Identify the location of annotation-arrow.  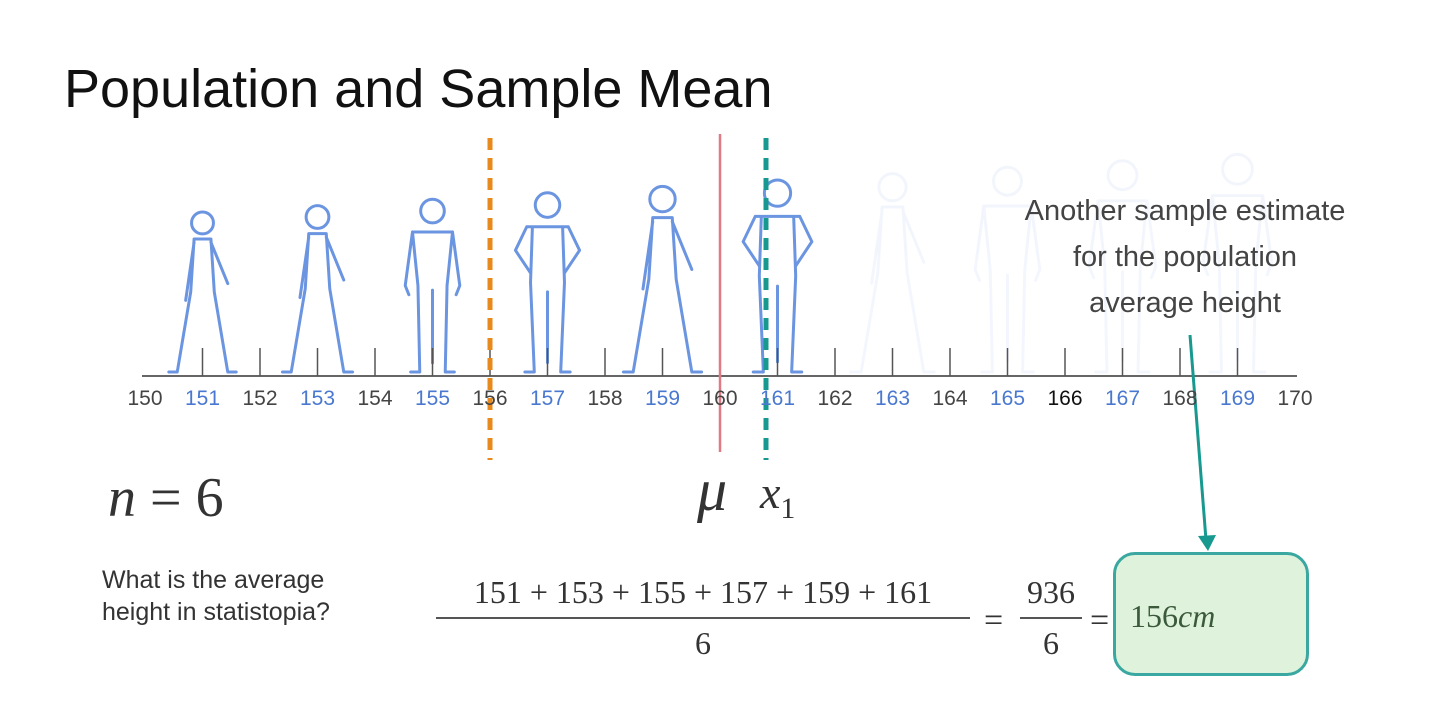
(1198, 437).